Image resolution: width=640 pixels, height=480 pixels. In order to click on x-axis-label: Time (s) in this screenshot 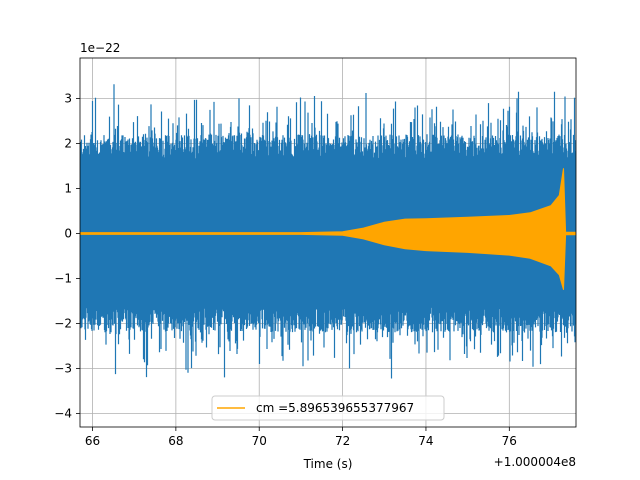, I will do `click(328, 464)`.